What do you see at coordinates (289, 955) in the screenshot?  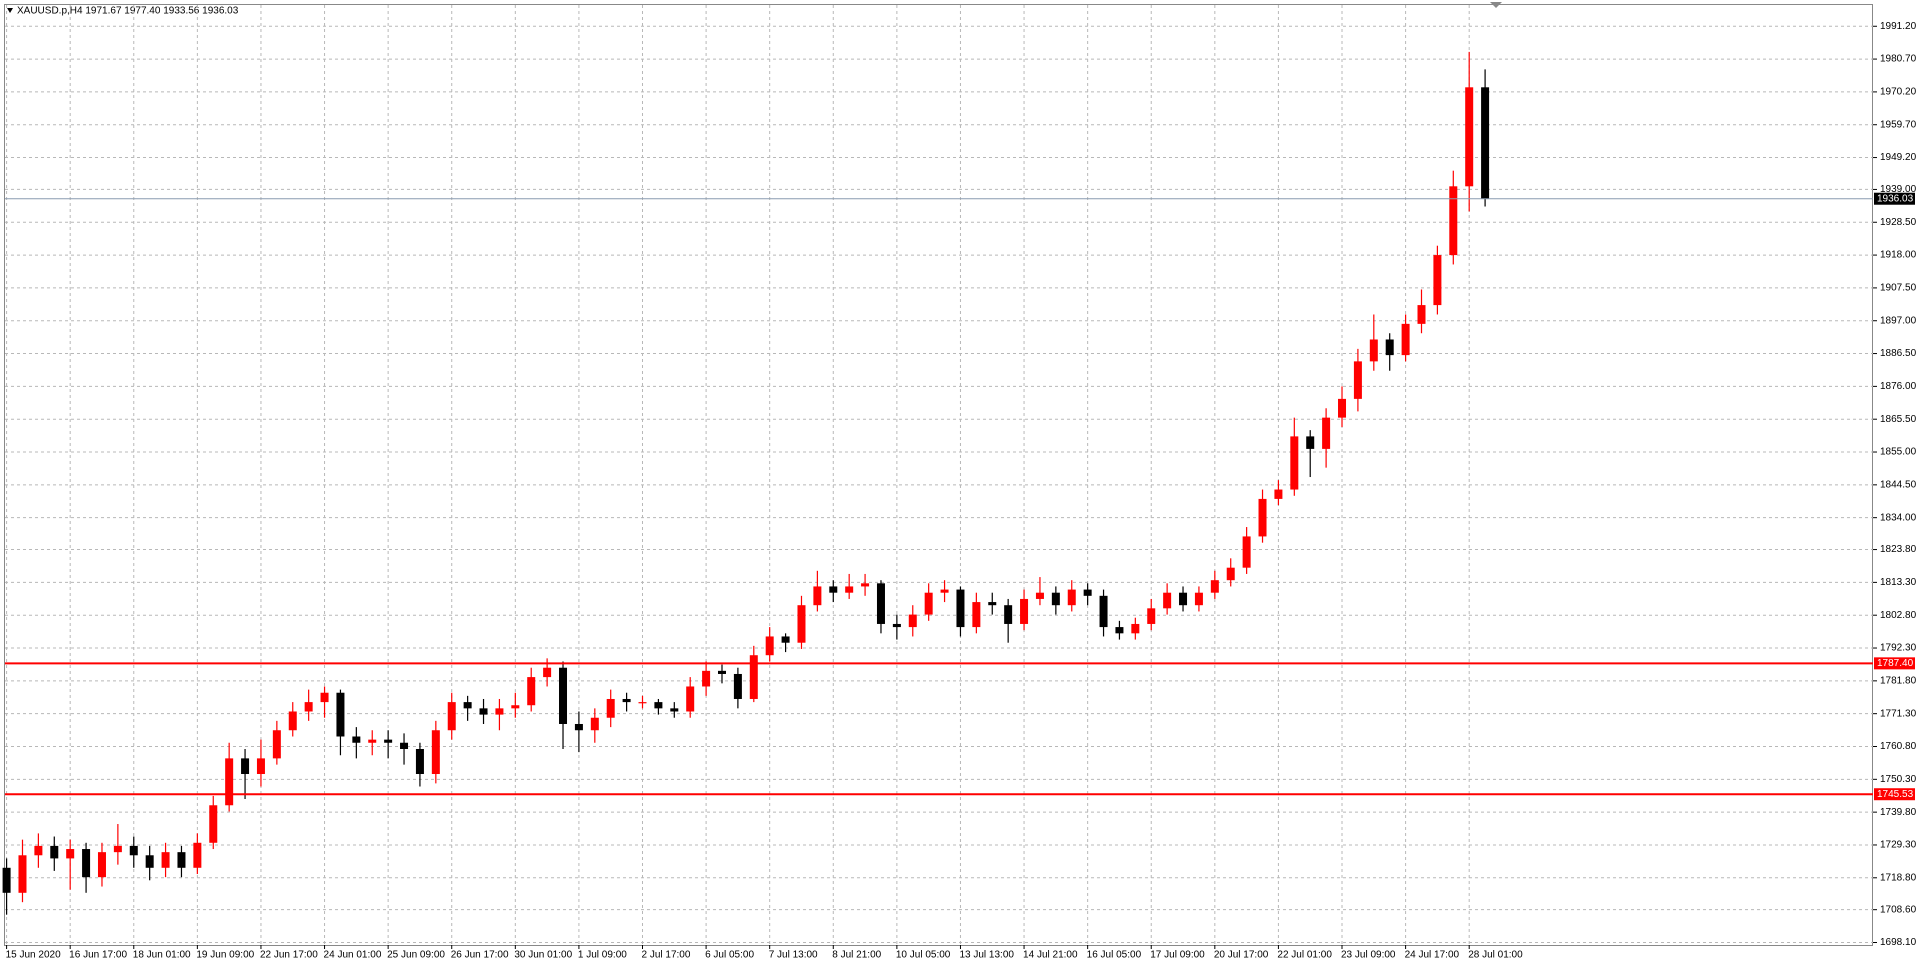 I see `x-tick-label: 22 Jun 17:00` at bounding box center [289, 955].